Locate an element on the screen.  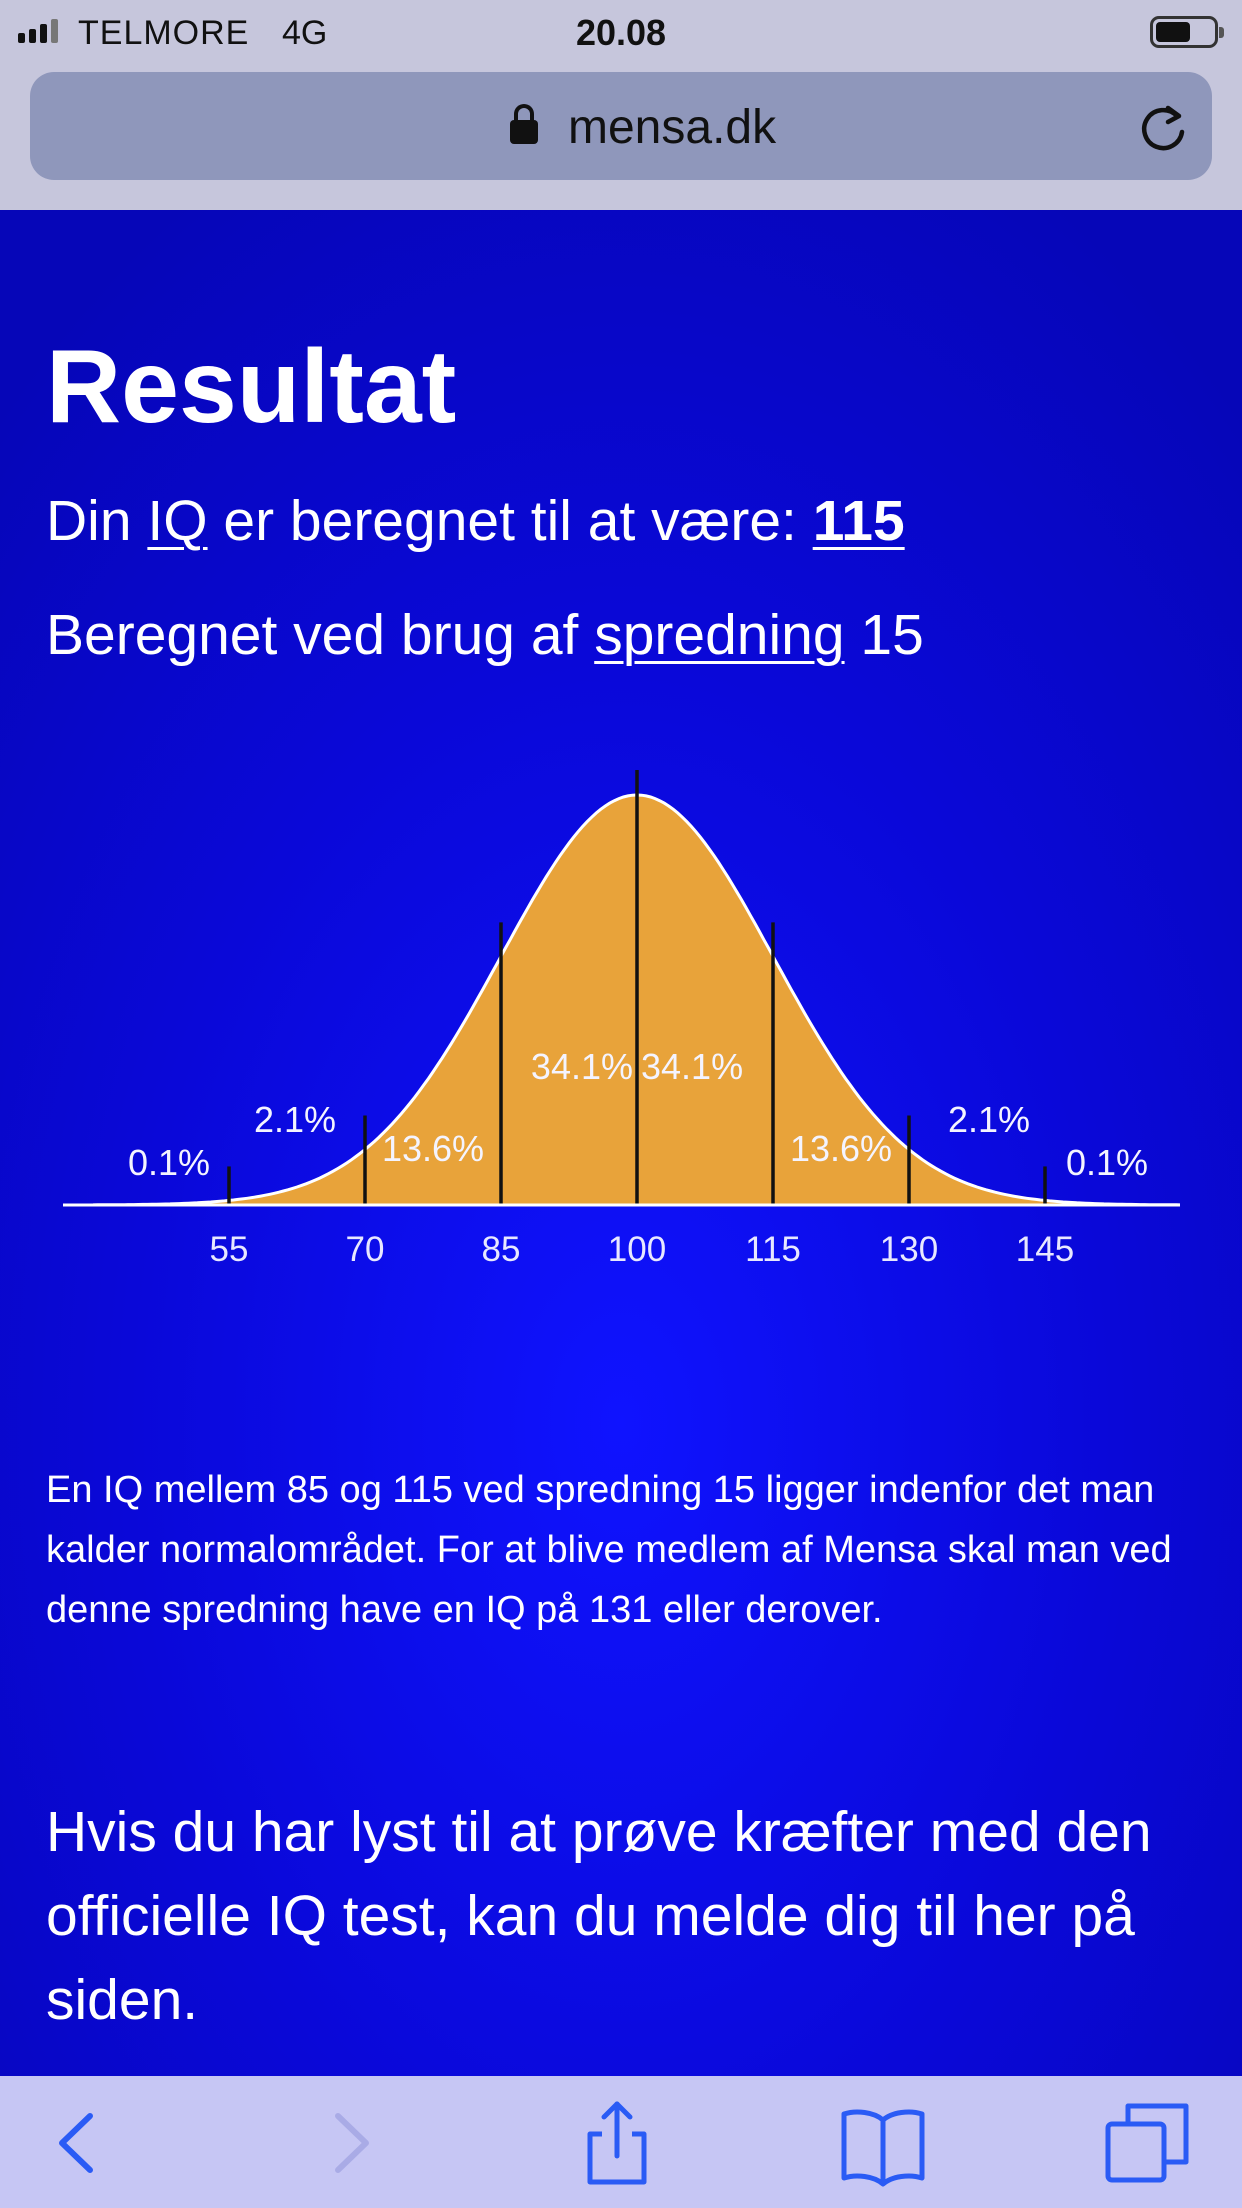
spread-value: 15 is located at coordinates (884, 635).